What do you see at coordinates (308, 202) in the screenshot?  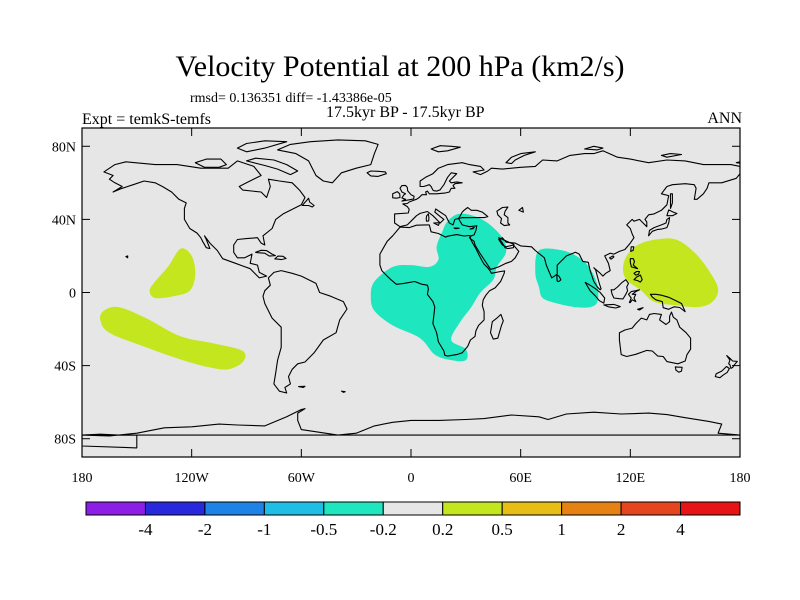 I see `coastline-newfoundland` at bounding box center [308, 202].